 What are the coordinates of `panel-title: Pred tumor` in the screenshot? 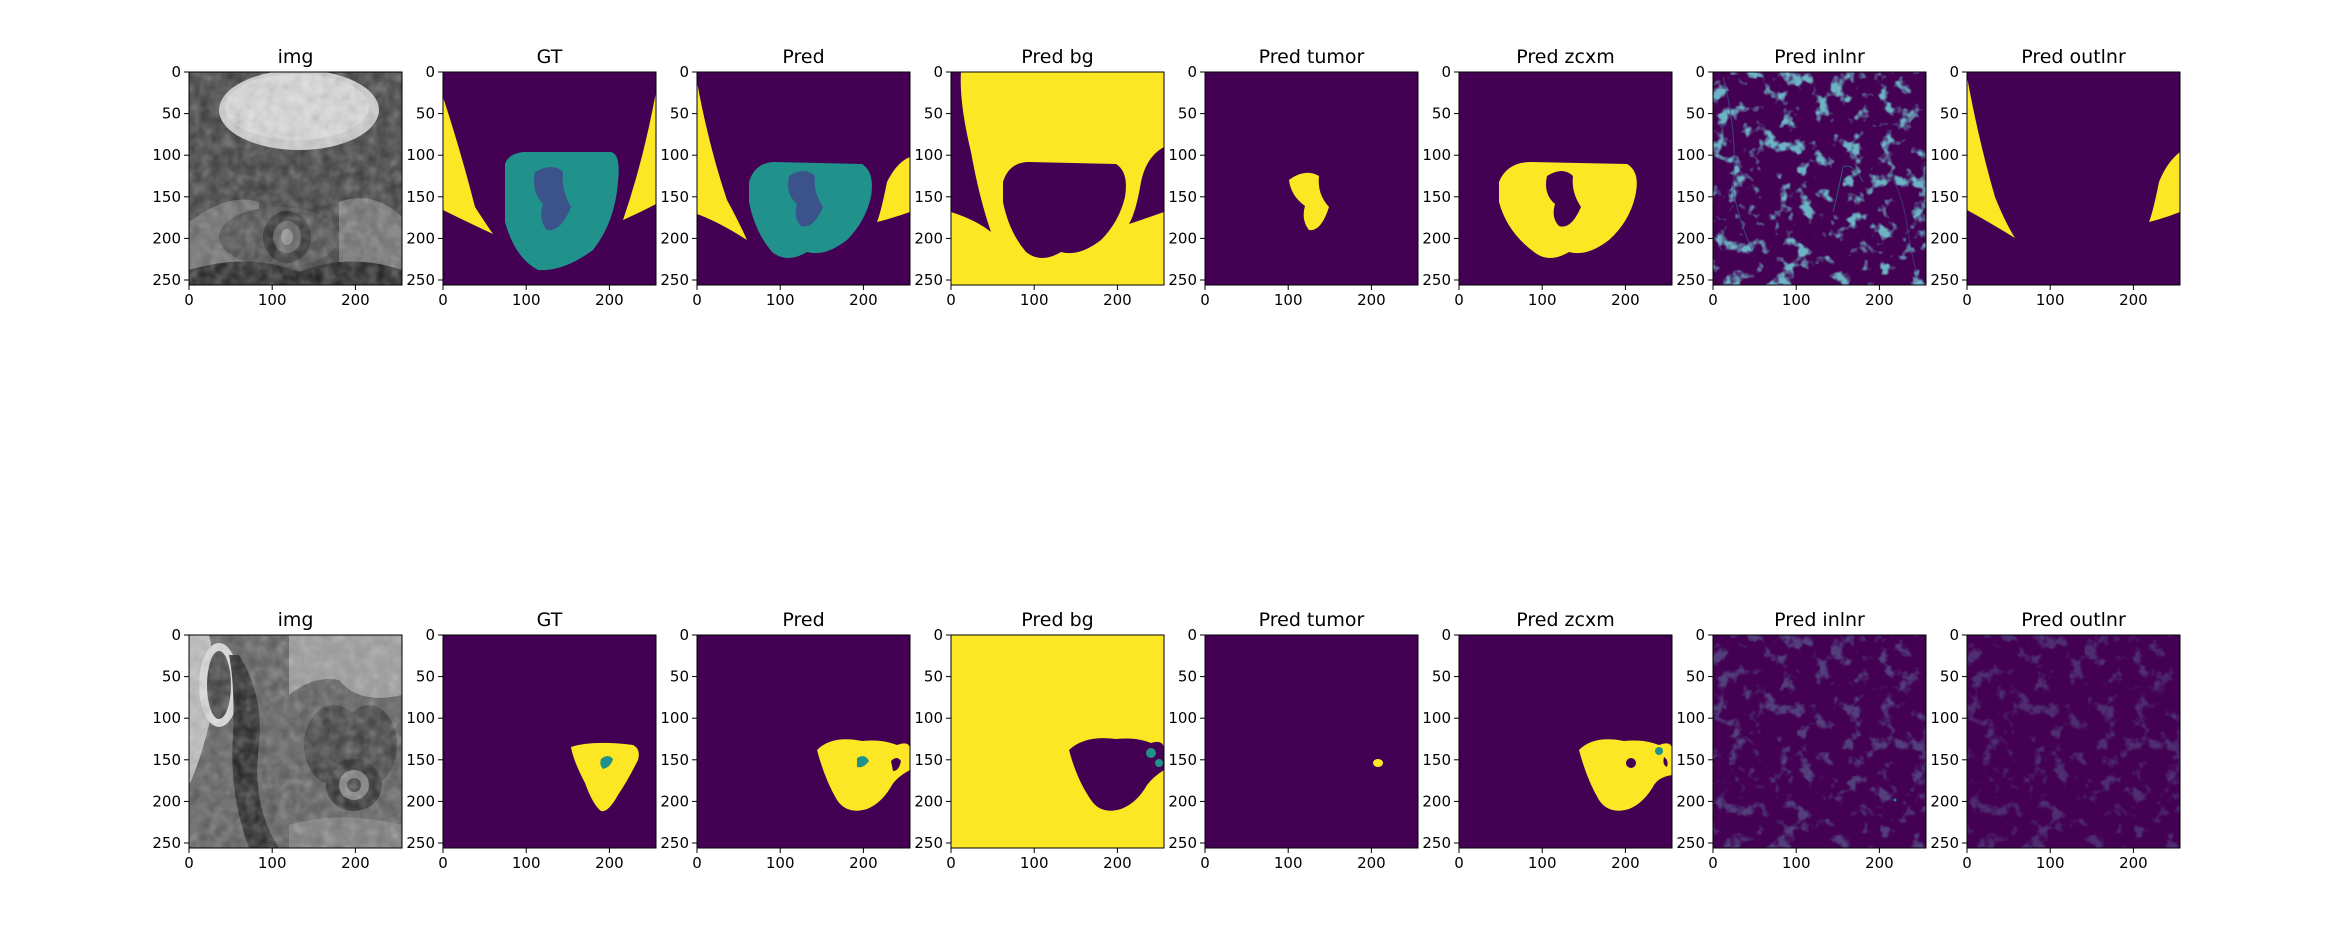 It's located at (1312, 620).